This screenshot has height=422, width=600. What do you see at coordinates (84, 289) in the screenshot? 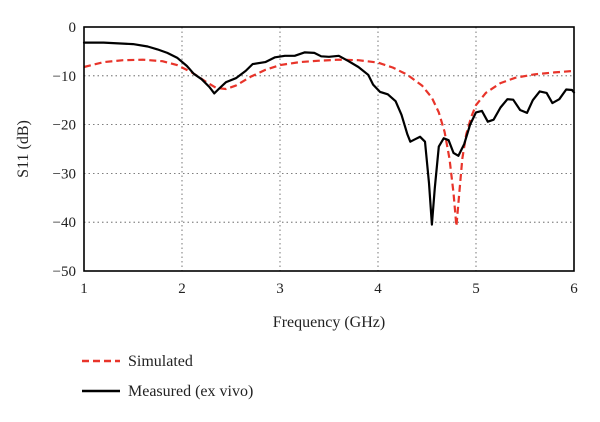
I see `x-tick-label: 1` at bounding box center [84, 289].